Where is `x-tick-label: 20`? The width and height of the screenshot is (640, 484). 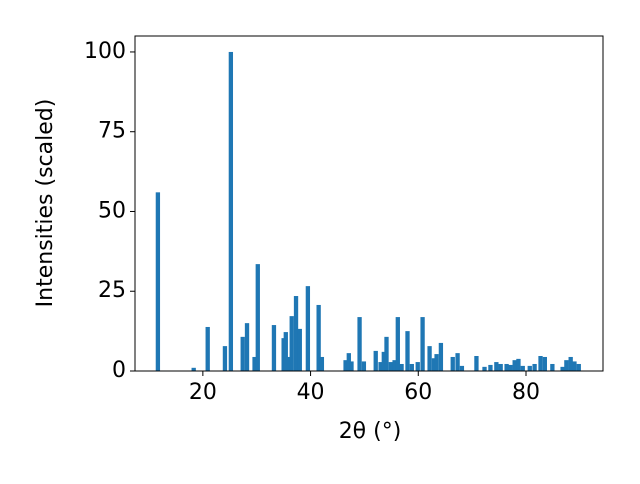 x-tick-label: 20 is located at coordinates (203, 392).